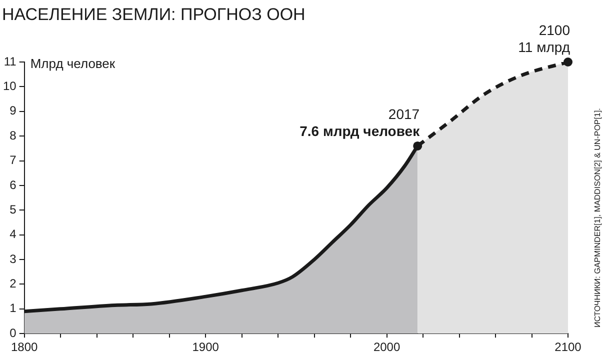 This screenshot has width=608, height=358. I want to click on annotation: 2017 7.6 млрд человек, so click(360, 122).